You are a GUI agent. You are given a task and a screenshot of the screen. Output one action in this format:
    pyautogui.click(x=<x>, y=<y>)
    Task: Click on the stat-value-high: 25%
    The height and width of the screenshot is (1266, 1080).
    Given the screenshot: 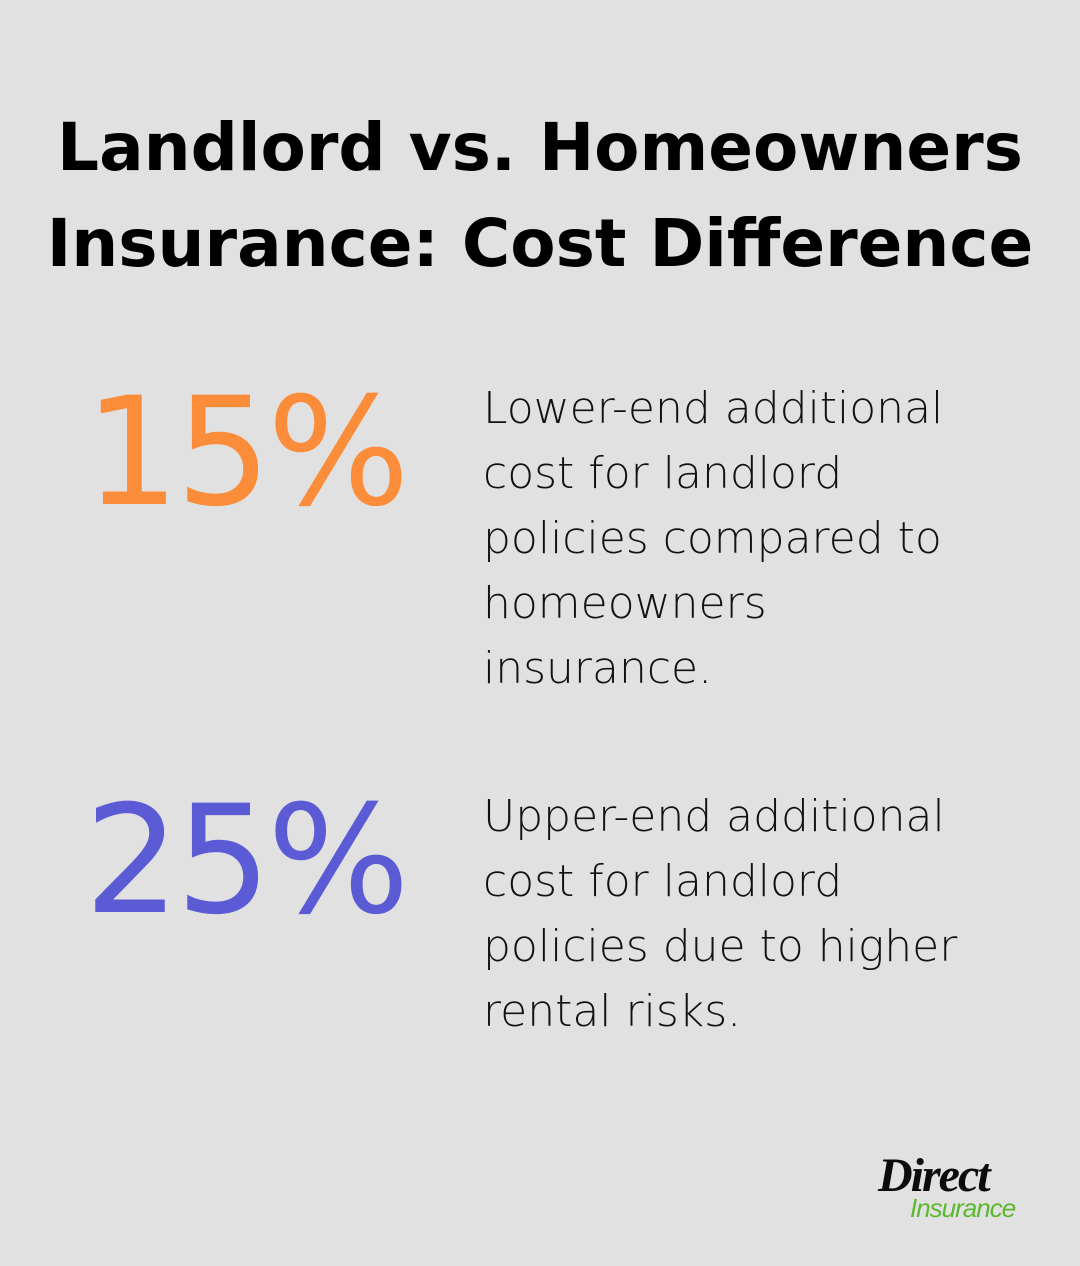 What is the action you would take?
    pyautogui.click(x=246, y=861)
    